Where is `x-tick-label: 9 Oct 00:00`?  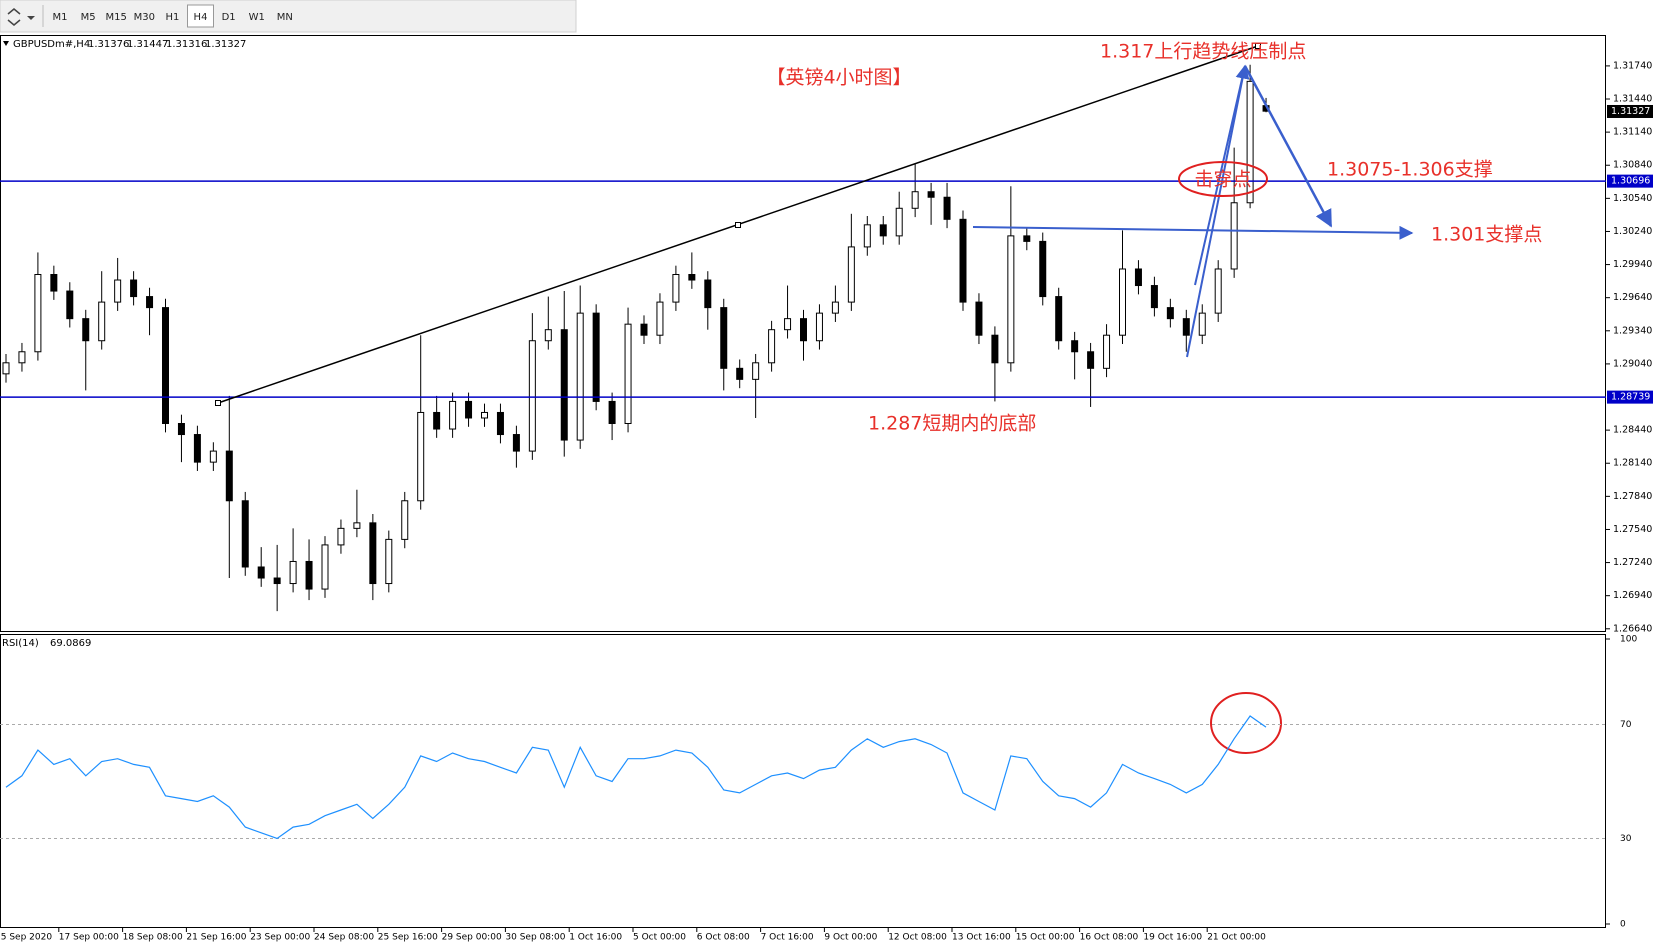
x-tick-label: 9 Oct 00:00 is located at coordinates (850, 937).